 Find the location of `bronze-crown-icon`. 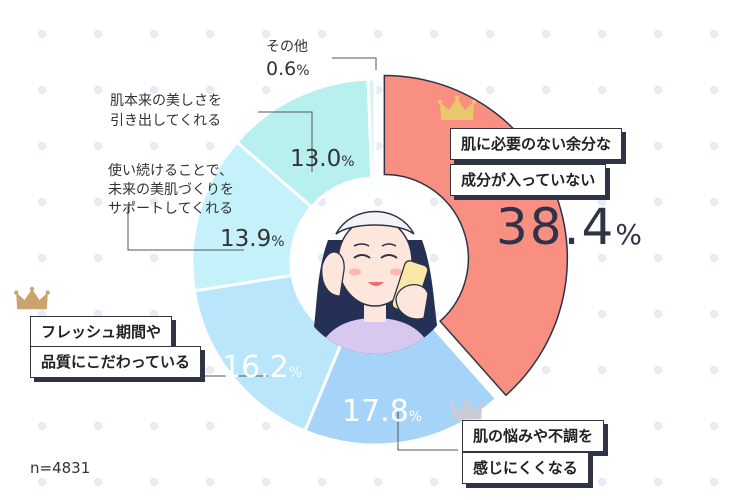

bronze-crown-icon is located at coordinates (32, 298).